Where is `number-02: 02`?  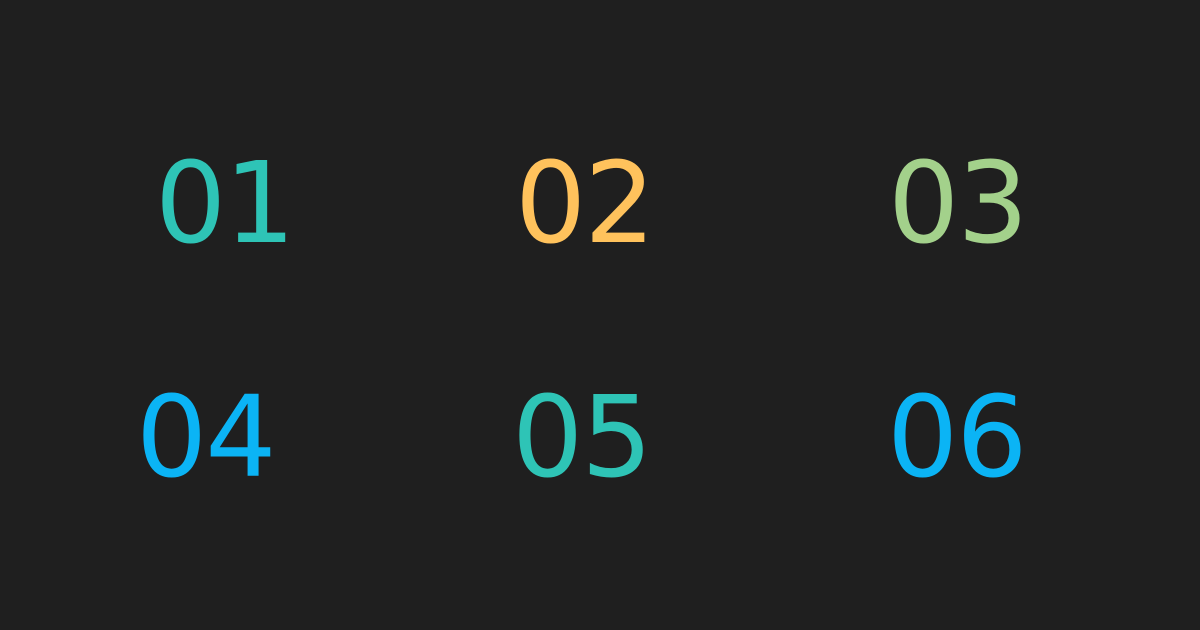 number-02: 02 is located at coordinates (585, 204).